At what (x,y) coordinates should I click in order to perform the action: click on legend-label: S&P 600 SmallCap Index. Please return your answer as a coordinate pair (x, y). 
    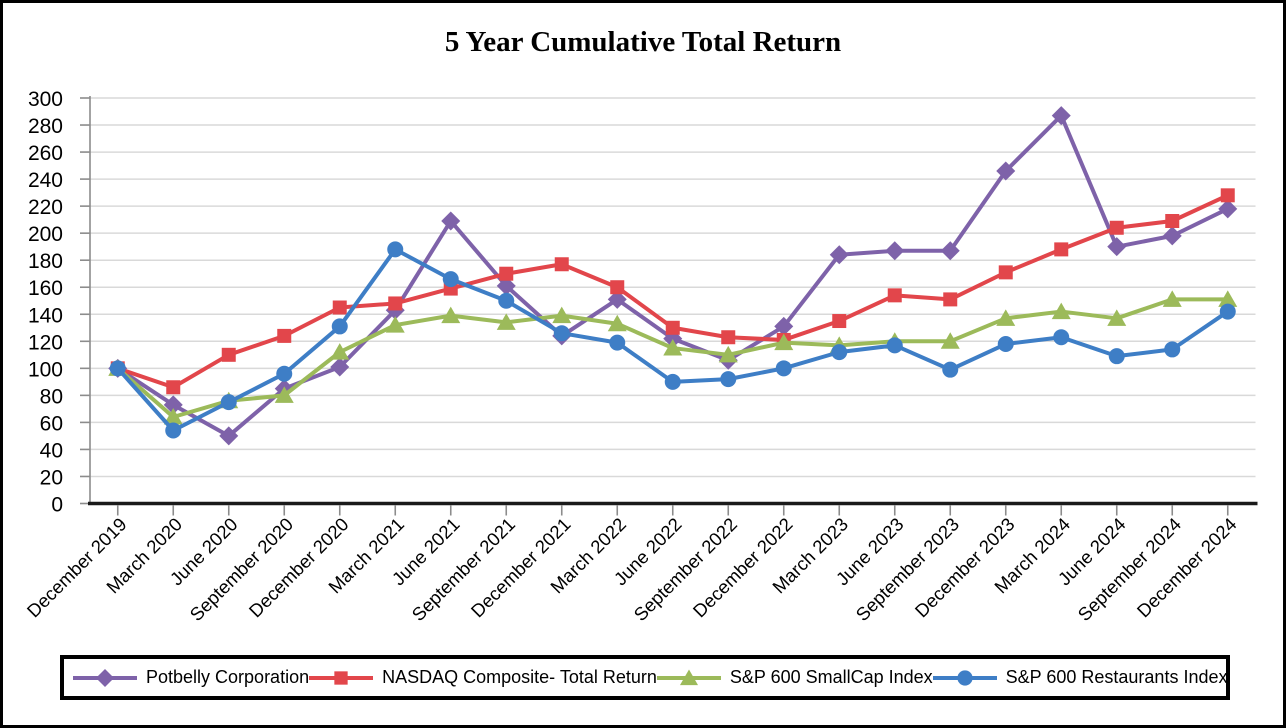
    Looking at the image, I should click on (831, 677).